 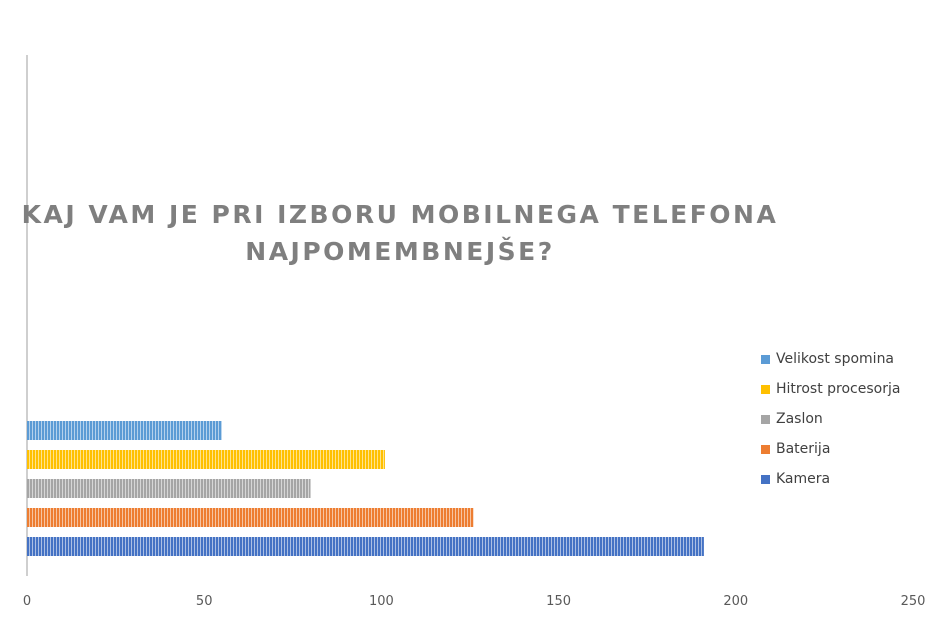 What do you see at coordinates (558, 601) in the screenshot?
I see `x-tick-label: 150` at bounding box center [558, 601].